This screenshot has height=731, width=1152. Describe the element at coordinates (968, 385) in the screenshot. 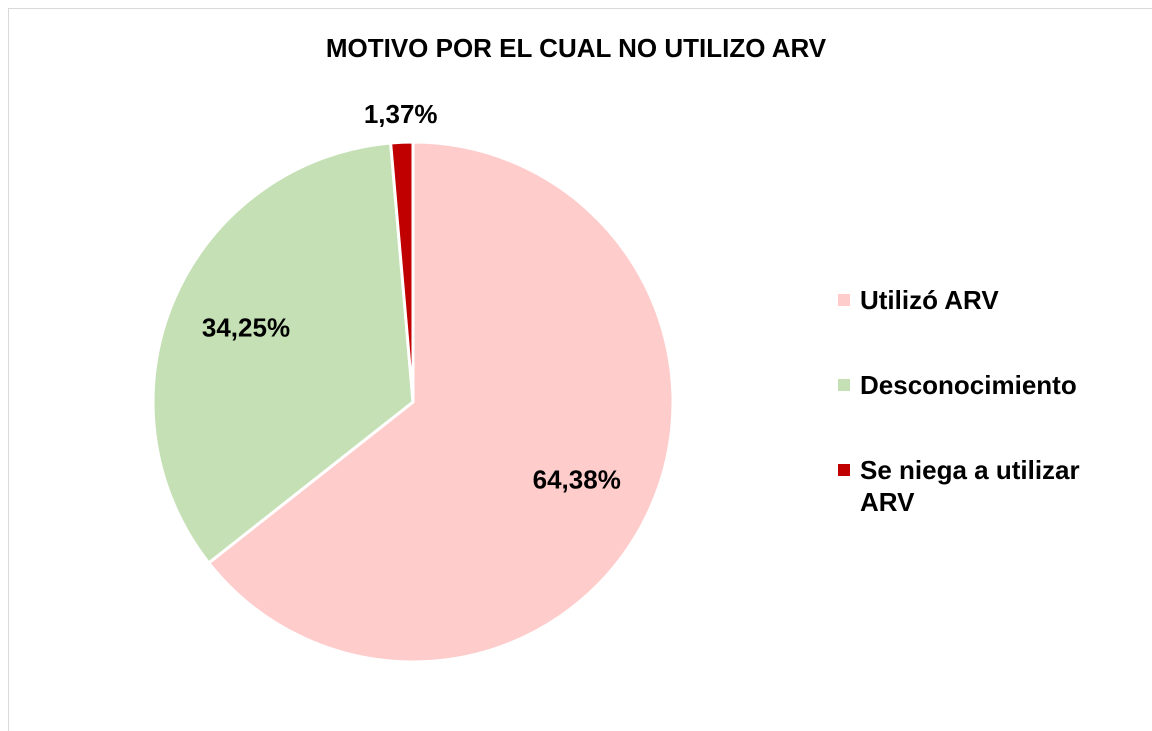

I see `legend-label: Desconocimiento` at that location.